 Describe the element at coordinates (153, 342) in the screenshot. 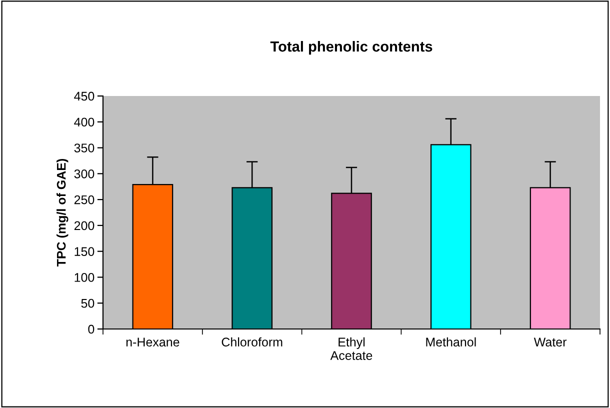

I see `x-tick-label: n-Hexane` at that location.